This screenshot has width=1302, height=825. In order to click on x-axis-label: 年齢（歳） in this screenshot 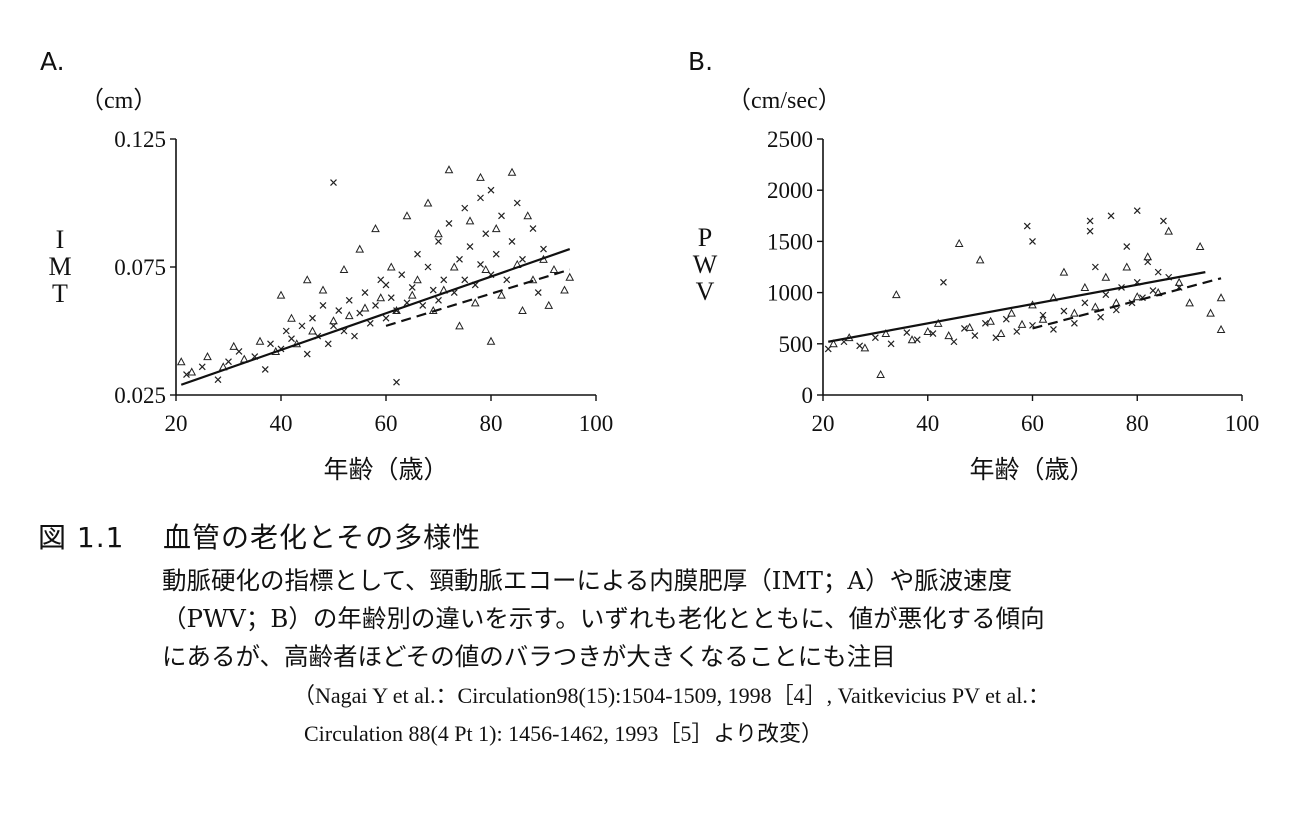, I will do `click(1031, 469)`.